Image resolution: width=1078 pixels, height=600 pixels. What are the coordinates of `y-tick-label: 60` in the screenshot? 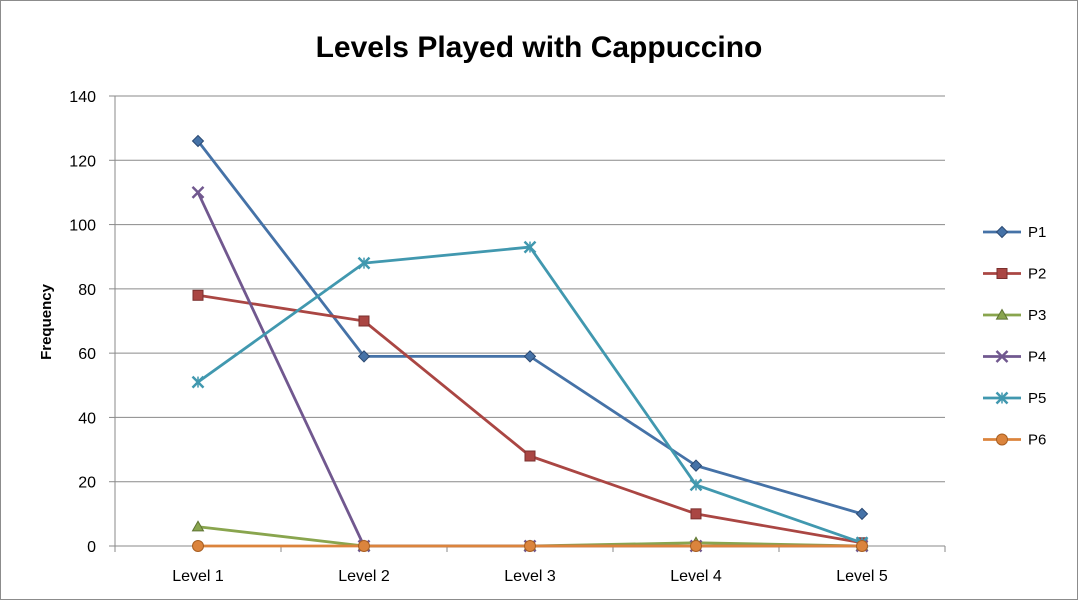 It's located at (87, 354).